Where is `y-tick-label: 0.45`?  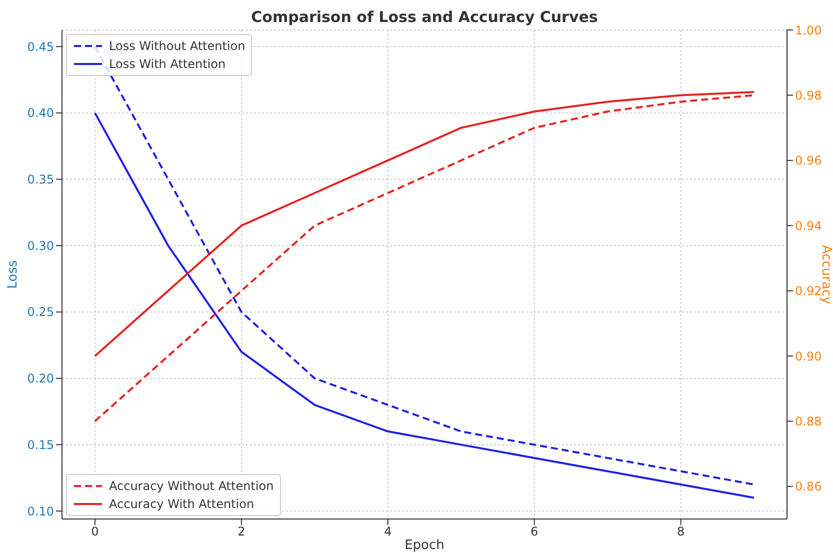 y-tick-label: 0.45 is located at coordinates (40, 47).